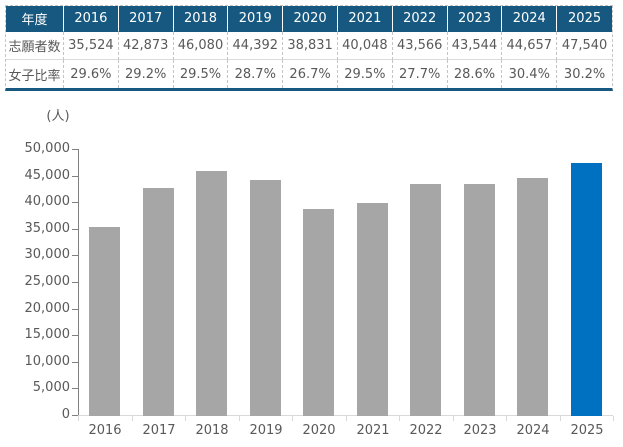  I want to click on header-year-cell: 2025, so click(584, 19).